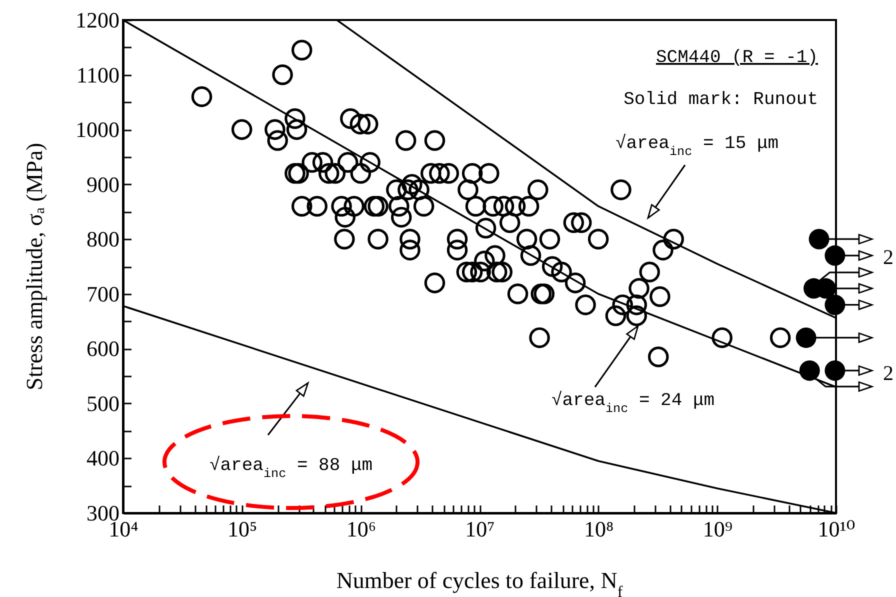 Image resolution: width=896 pixels, height=597 pixels. Describe the element at coordinates (103, 293) in the screenshot. I see `y-tick-label: 700` at that location.